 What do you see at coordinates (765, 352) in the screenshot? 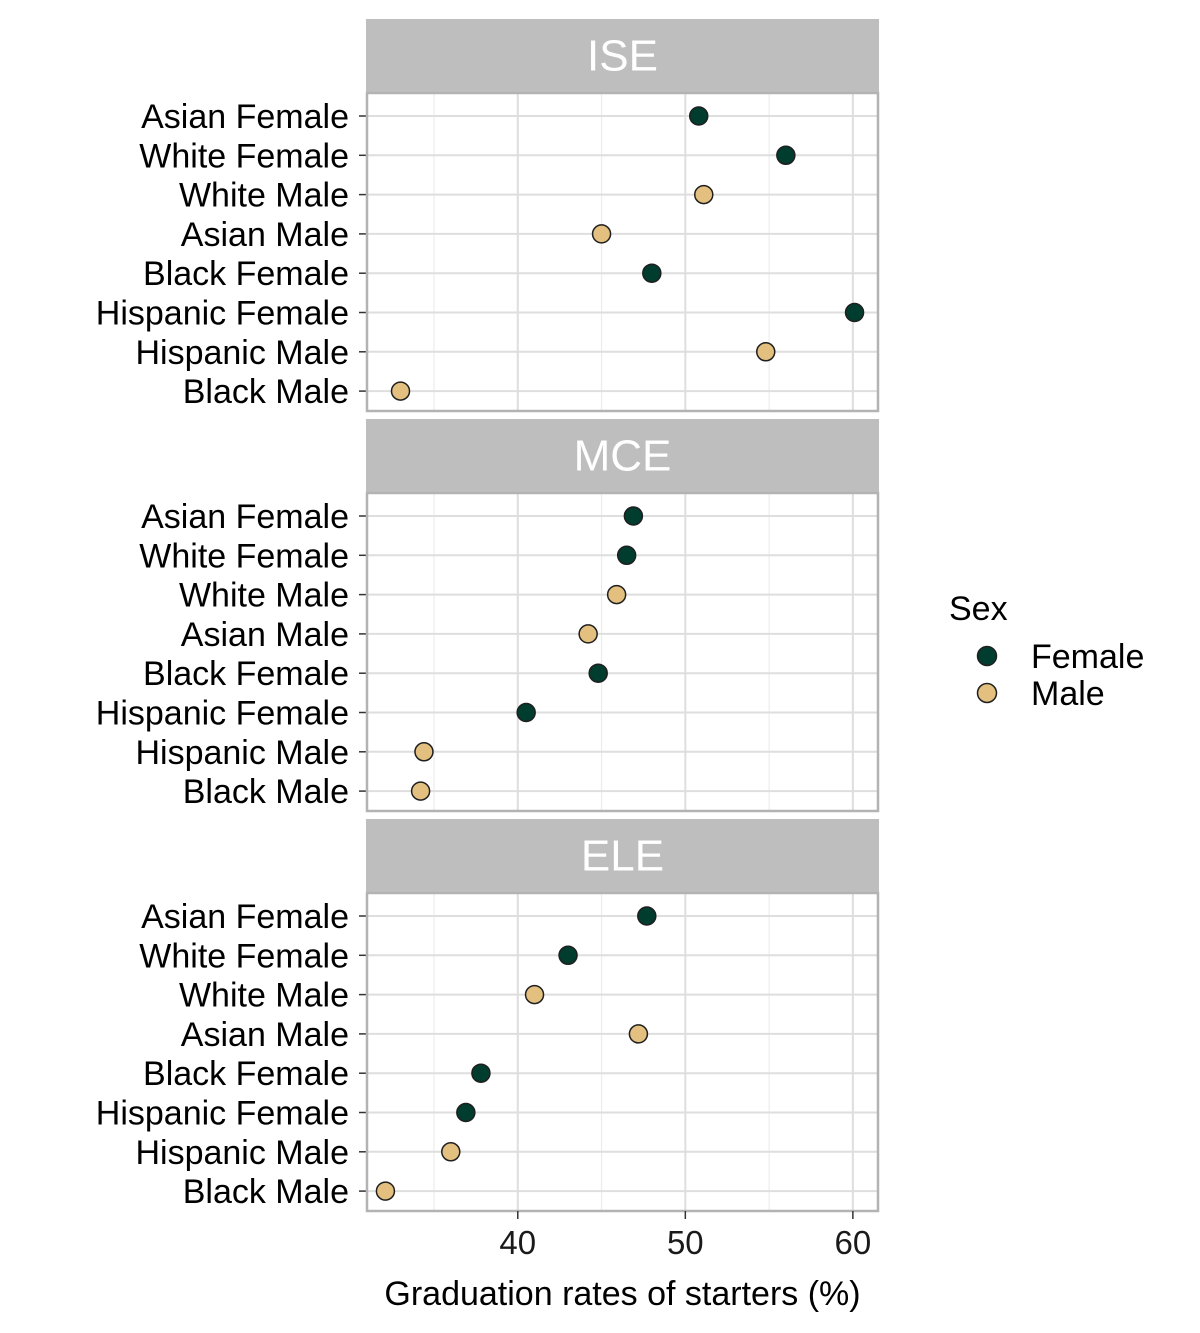
I see `point-ise-hispanic-male` at bounding box center [765, 352].